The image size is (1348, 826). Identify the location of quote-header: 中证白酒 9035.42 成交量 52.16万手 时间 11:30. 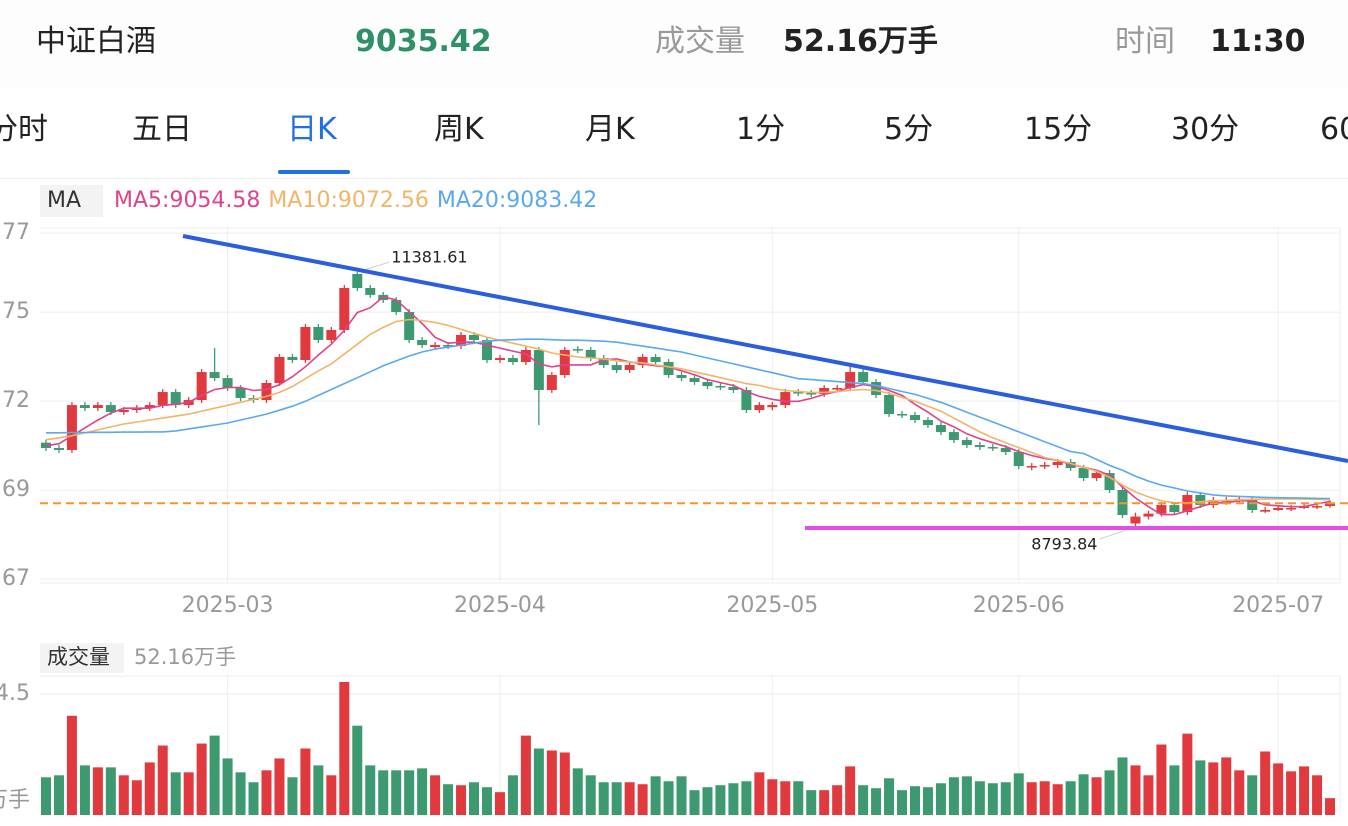
(674, 44).